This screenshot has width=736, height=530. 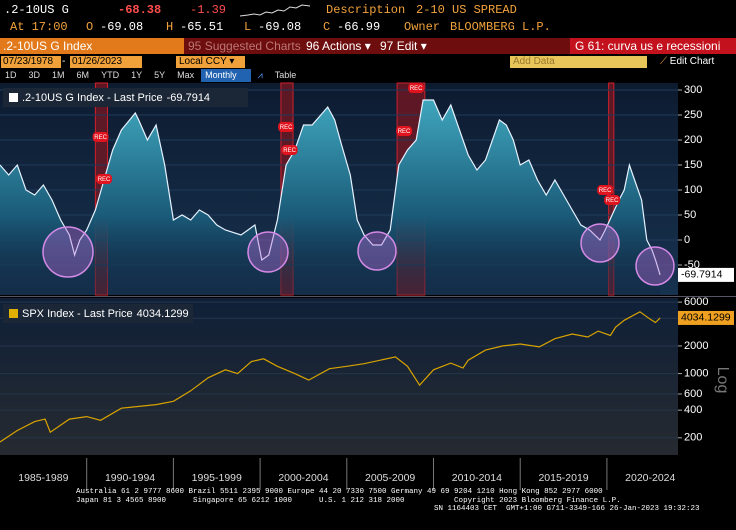 I want to click on sparkline, so click(x=275, y=10).